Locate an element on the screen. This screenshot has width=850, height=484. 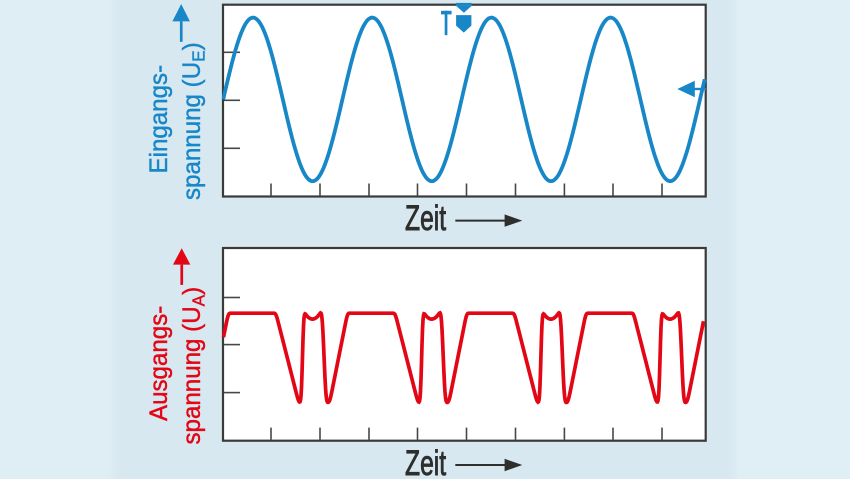
svg-text: Eingangs- is located at coordinates (160, 119).